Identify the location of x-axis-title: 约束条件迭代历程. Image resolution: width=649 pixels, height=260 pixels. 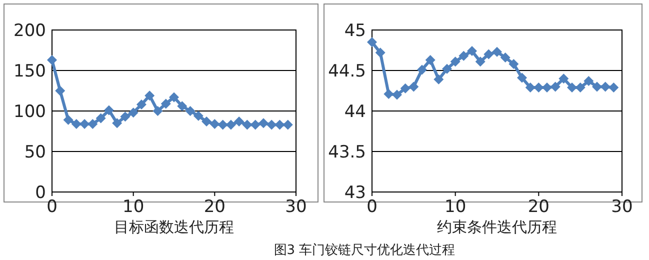
(497, 227).